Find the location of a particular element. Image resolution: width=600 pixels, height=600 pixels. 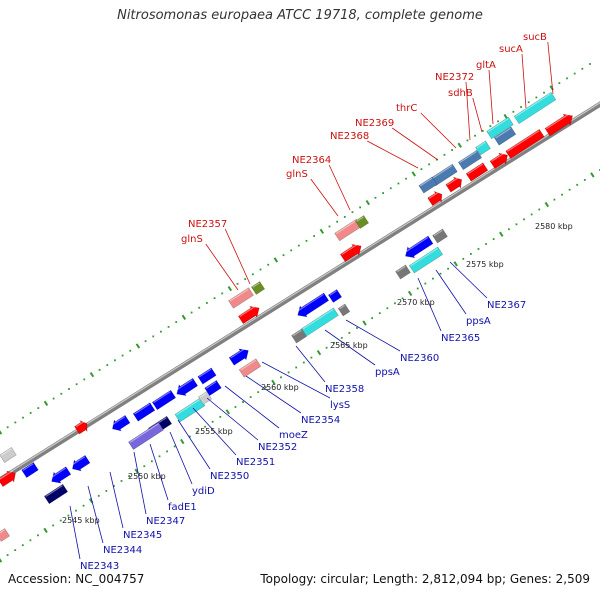

gene-label-bottom: NE2354 is located at coordinates (320, 420).